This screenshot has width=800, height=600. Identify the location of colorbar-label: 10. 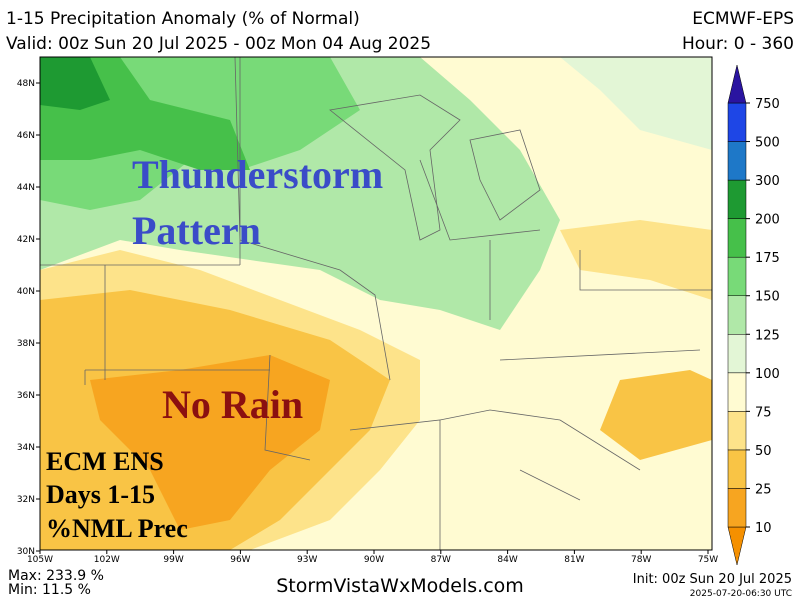
(763, 528).